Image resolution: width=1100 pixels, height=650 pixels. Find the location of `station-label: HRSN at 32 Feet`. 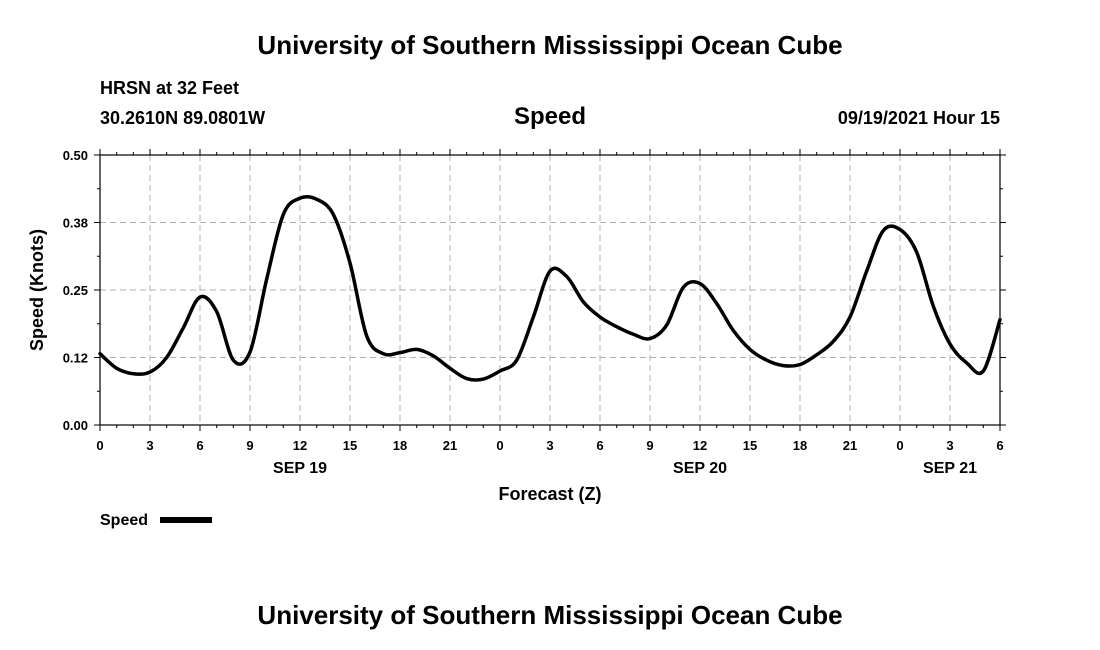

station-label: HRSN at 32 Feet is located at coordinates (169, 88).